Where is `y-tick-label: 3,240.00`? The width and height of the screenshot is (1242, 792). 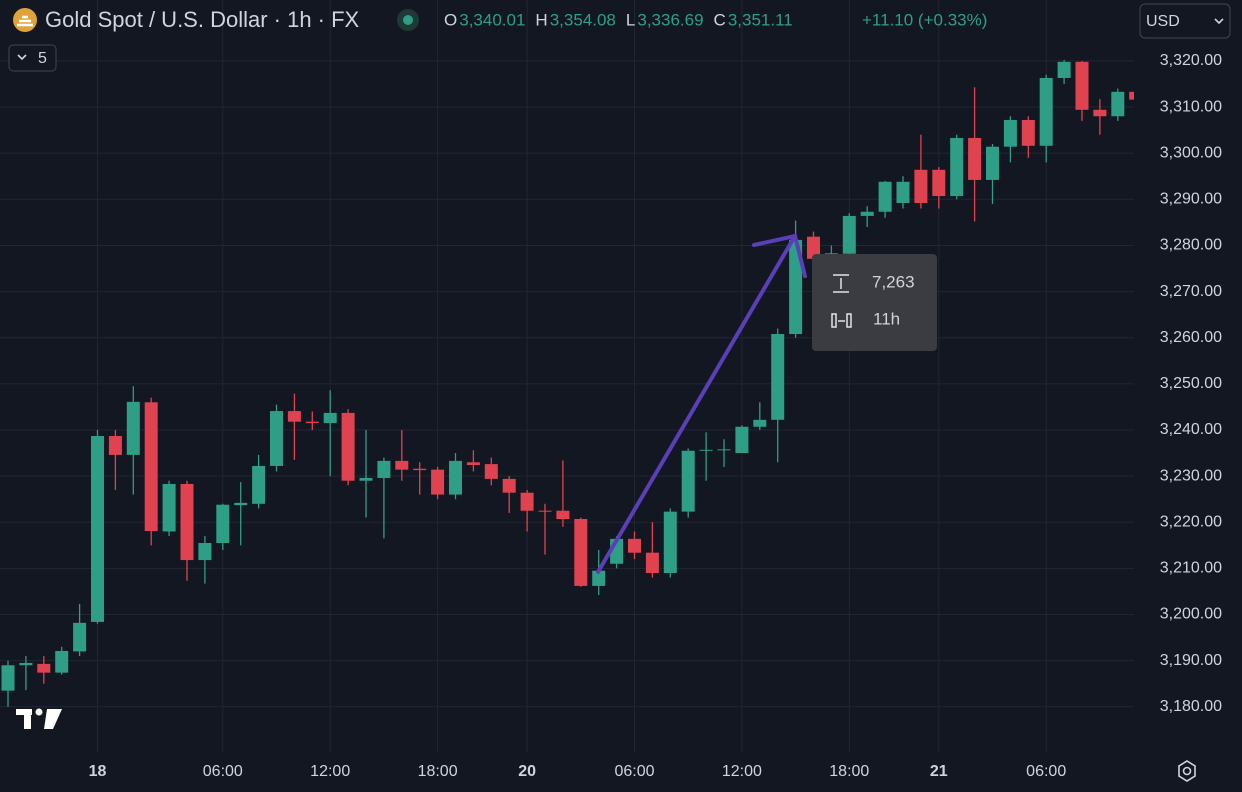 y-tick-label: 3,240.00 is located at coordinates (1191, 429).